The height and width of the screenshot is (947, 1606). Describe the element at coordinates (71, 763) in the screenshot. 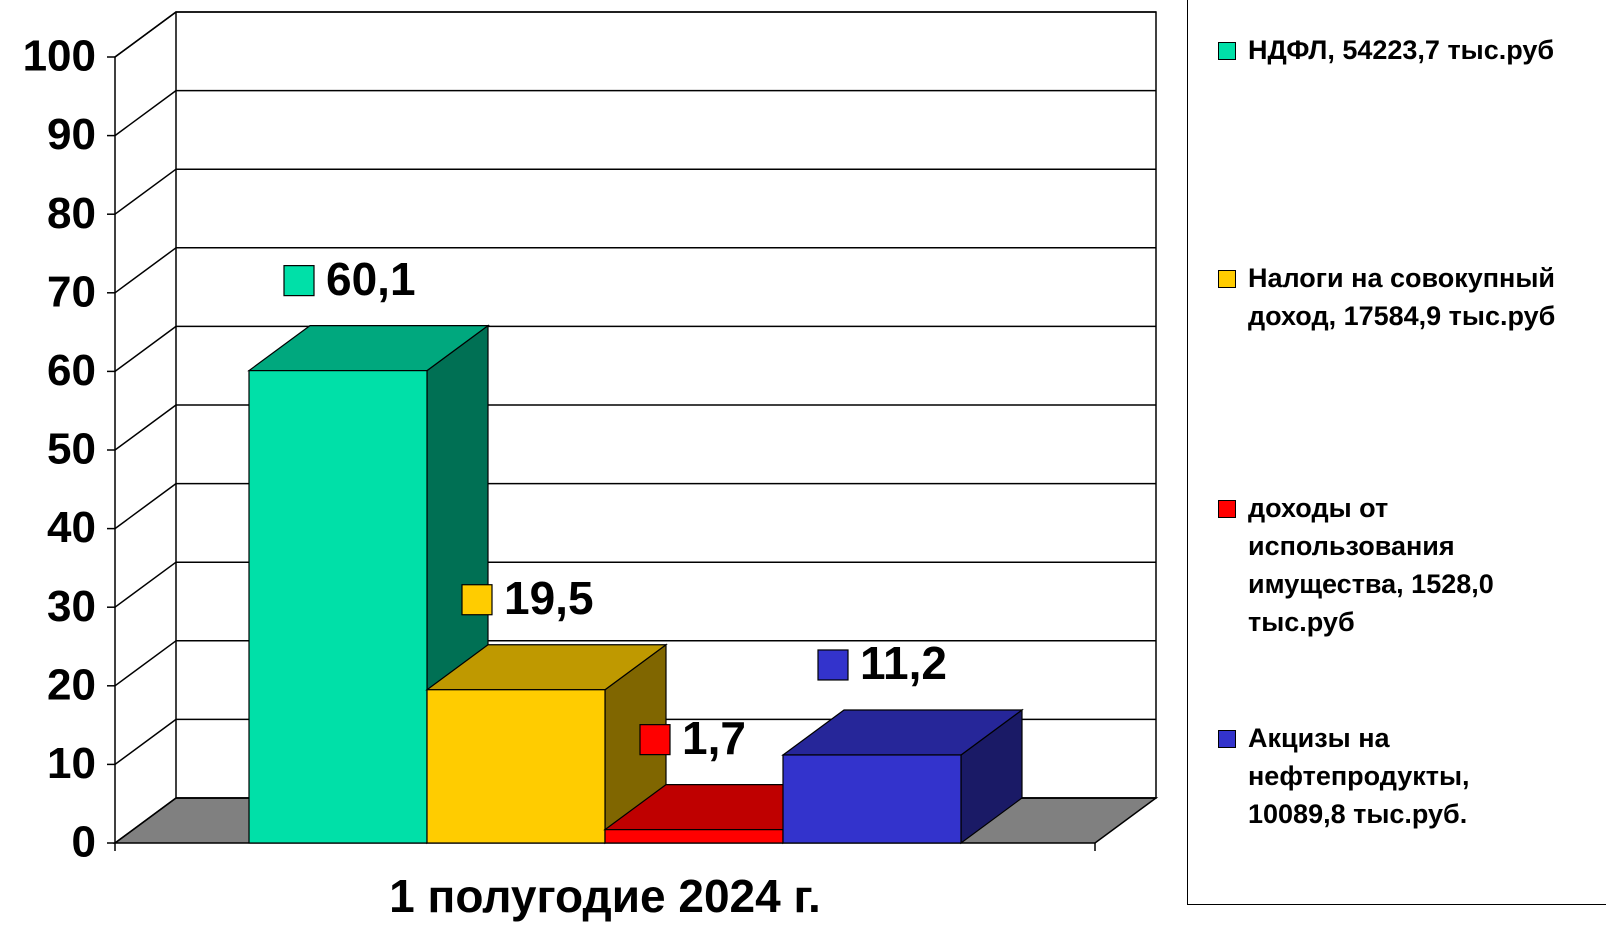

I see `y-tick-label: 10` at that location.